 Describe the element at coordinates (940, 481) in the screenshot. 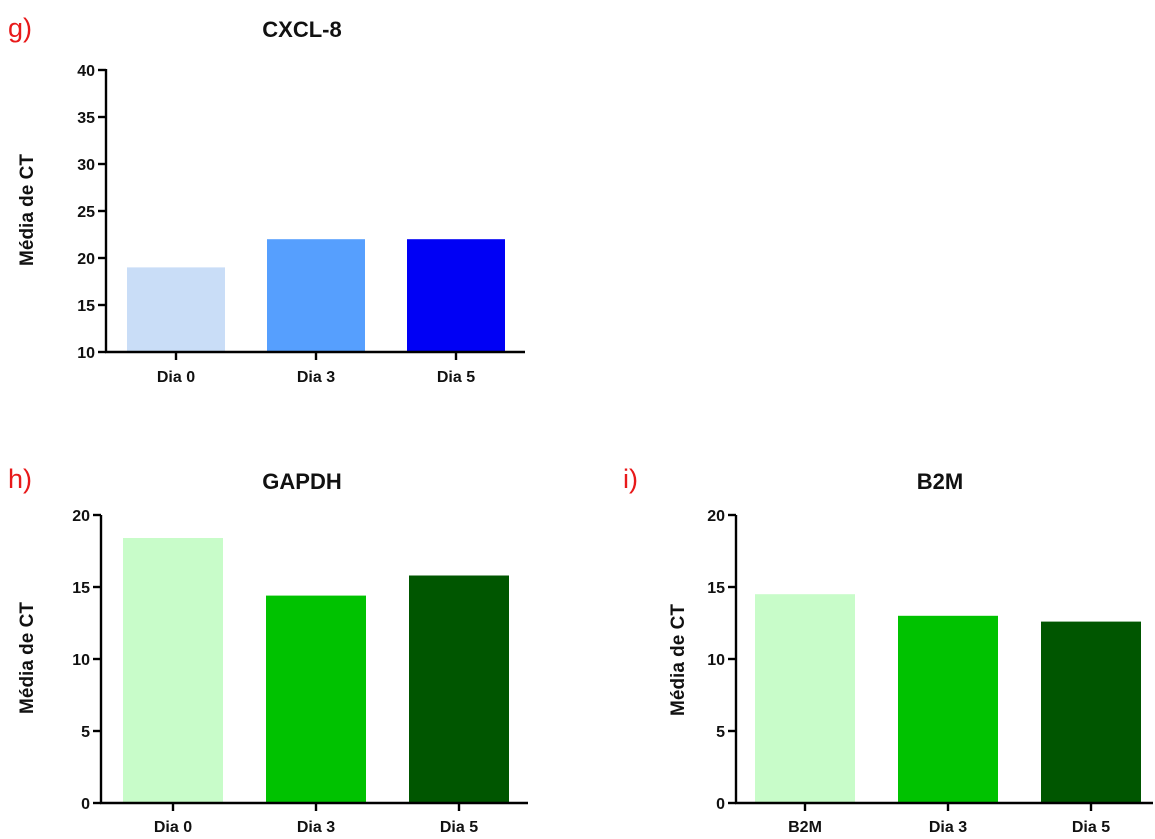

I see `chart-title-i: B2M` at that location.